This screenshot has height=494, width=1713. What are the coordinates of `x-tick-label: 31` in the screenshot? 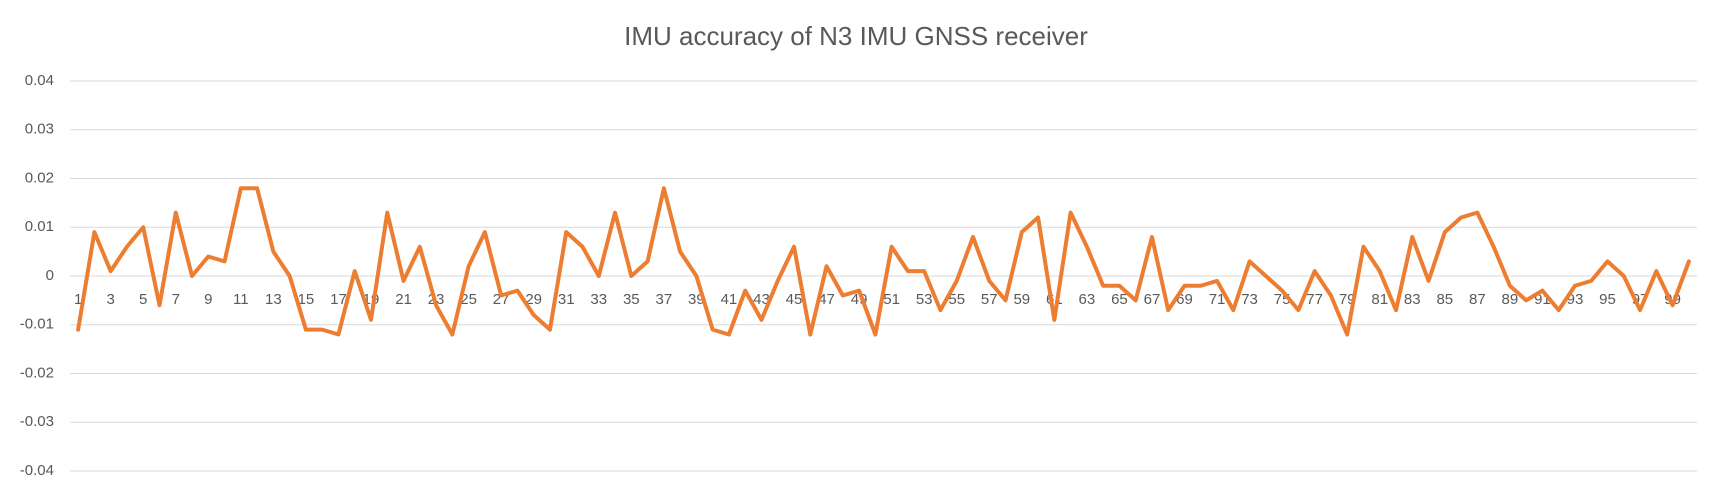 It's located at (566, 299).